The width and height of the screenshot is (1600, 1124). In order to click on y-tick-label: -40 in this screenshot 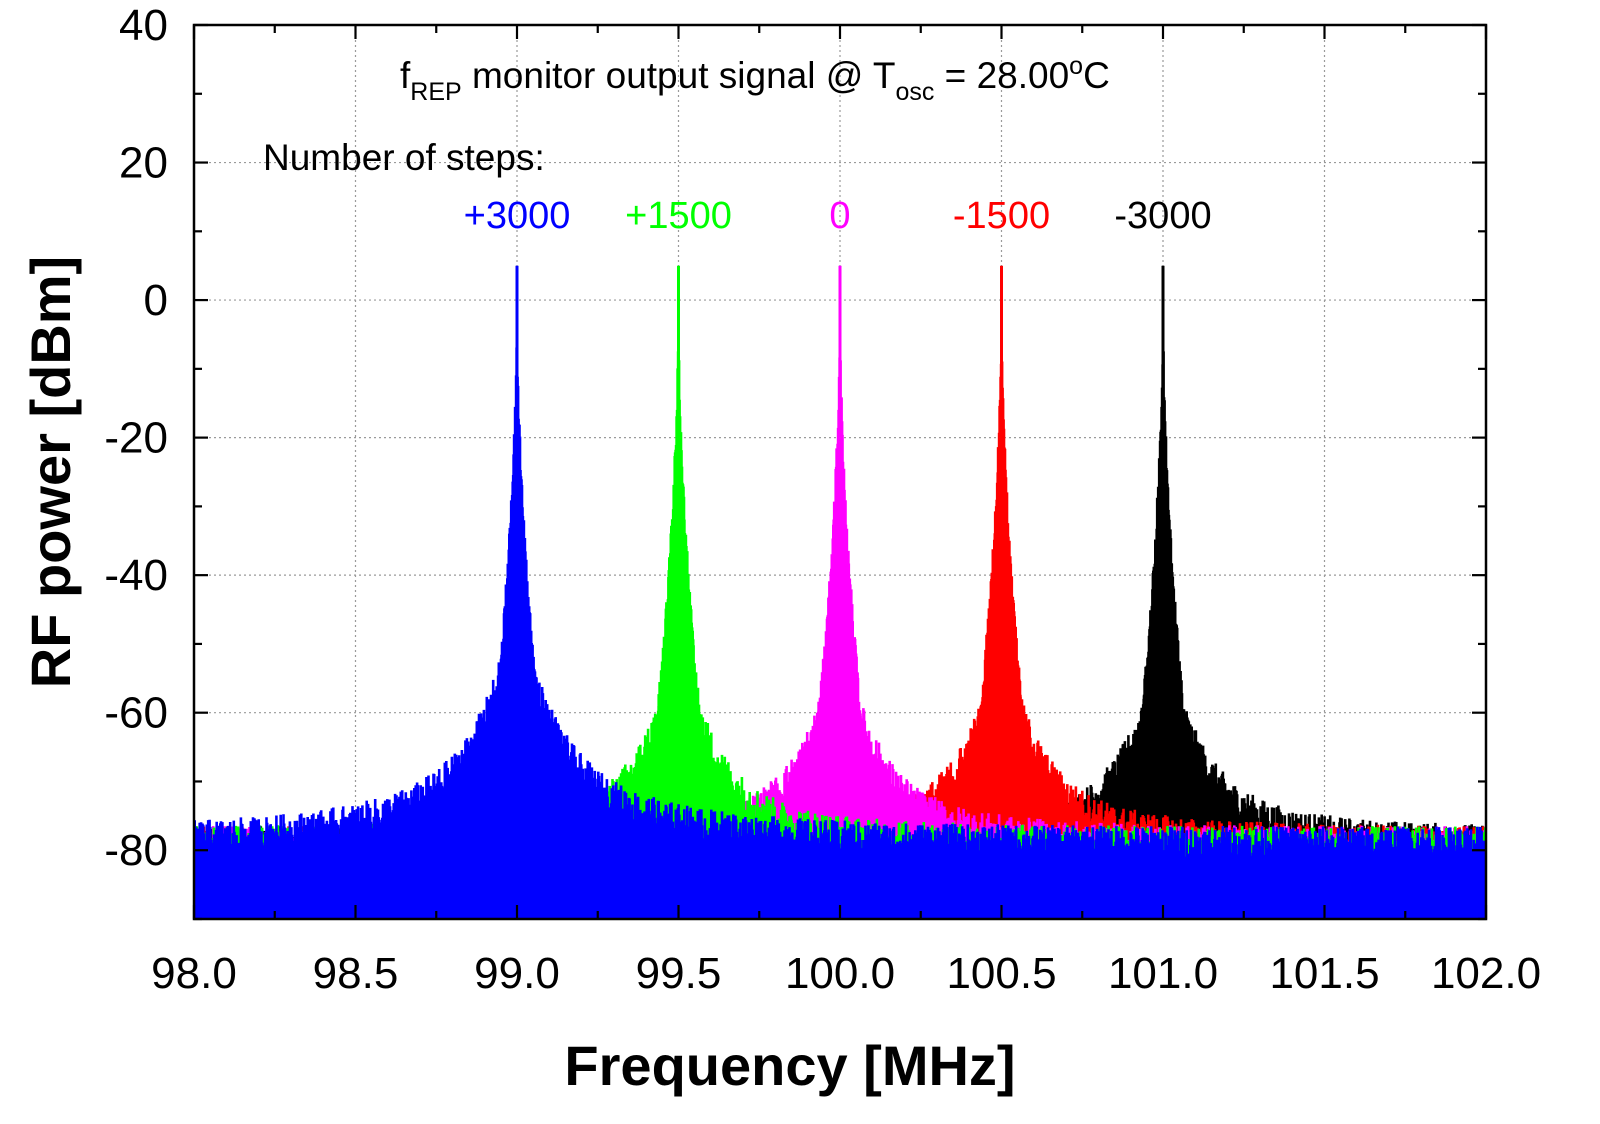, I will do `click(136, 575)`.